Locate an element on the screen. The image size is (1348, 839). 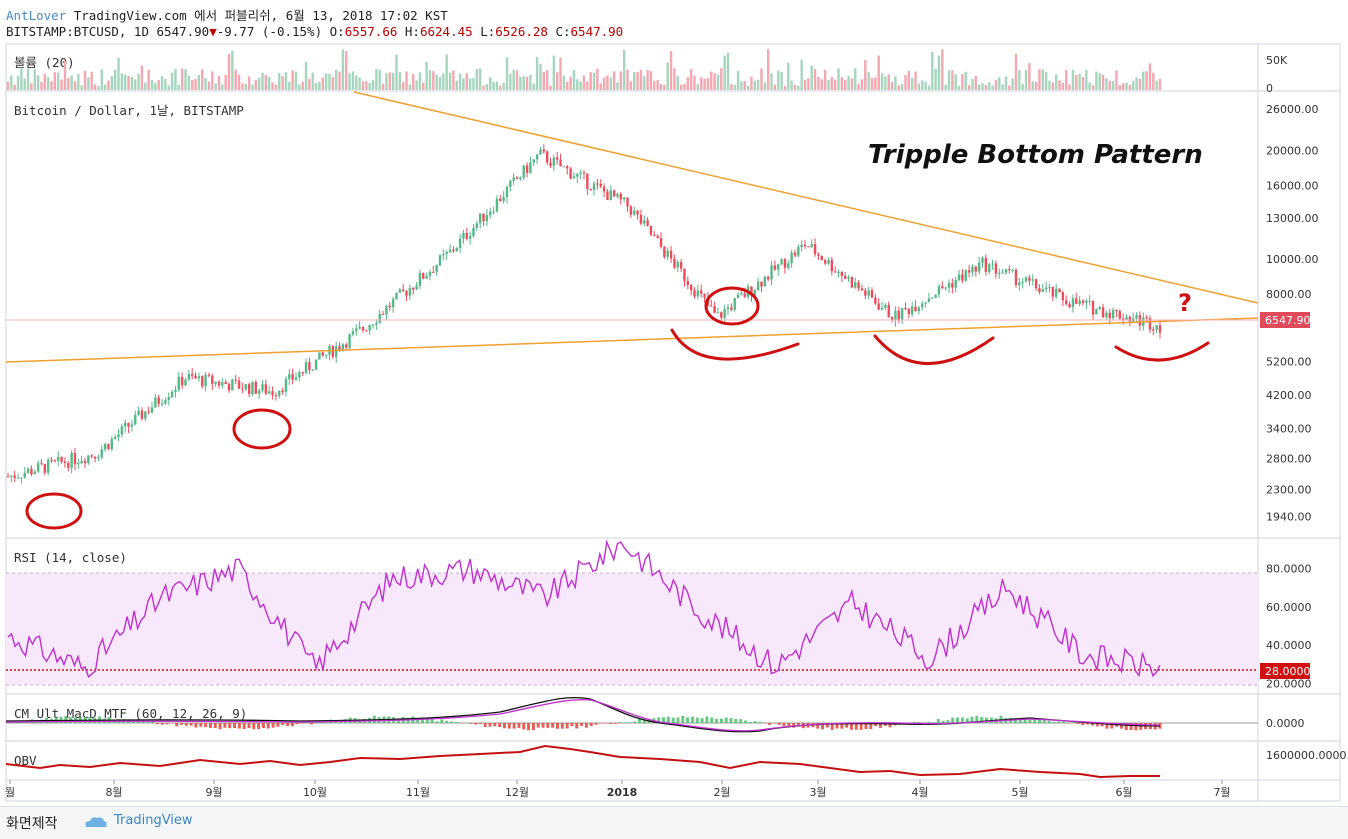
tradingview-brand: TradingView is located at coordinates (153, 820).